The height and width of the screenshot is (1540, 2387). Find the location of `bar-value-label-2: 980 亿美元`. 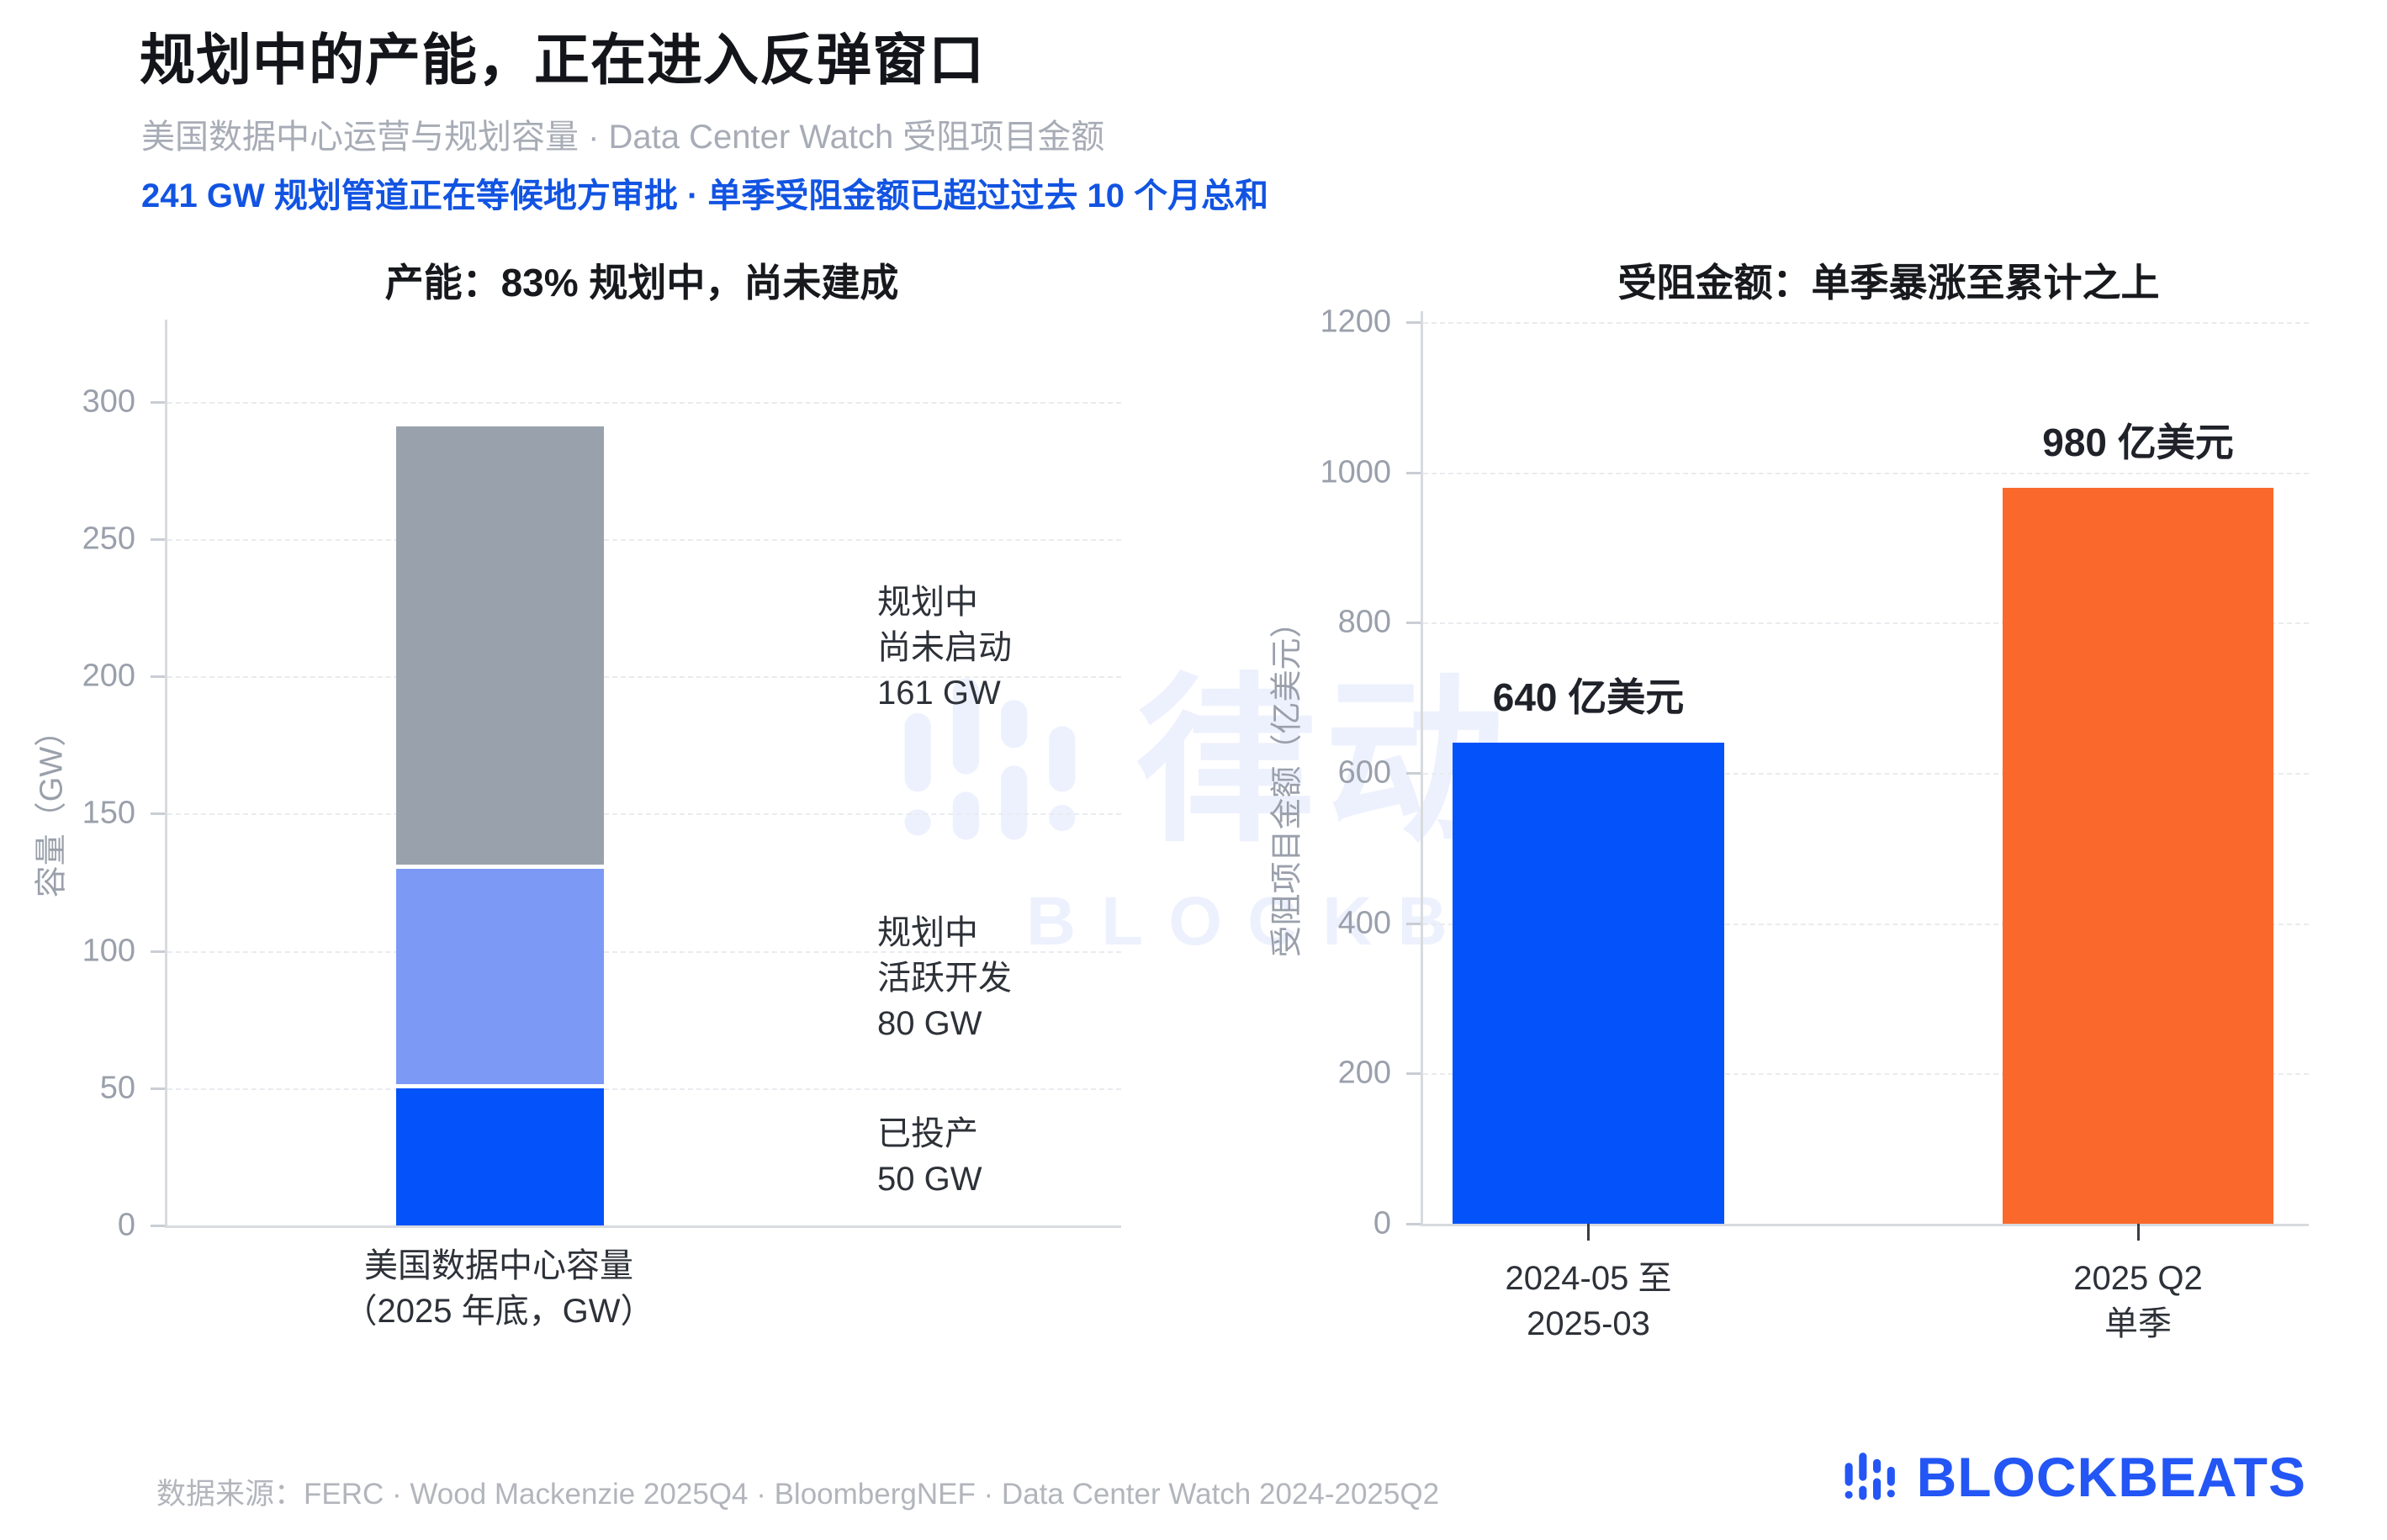

bar-value-label-2: 980 亿美元 is located at coordinates (2138, 442).